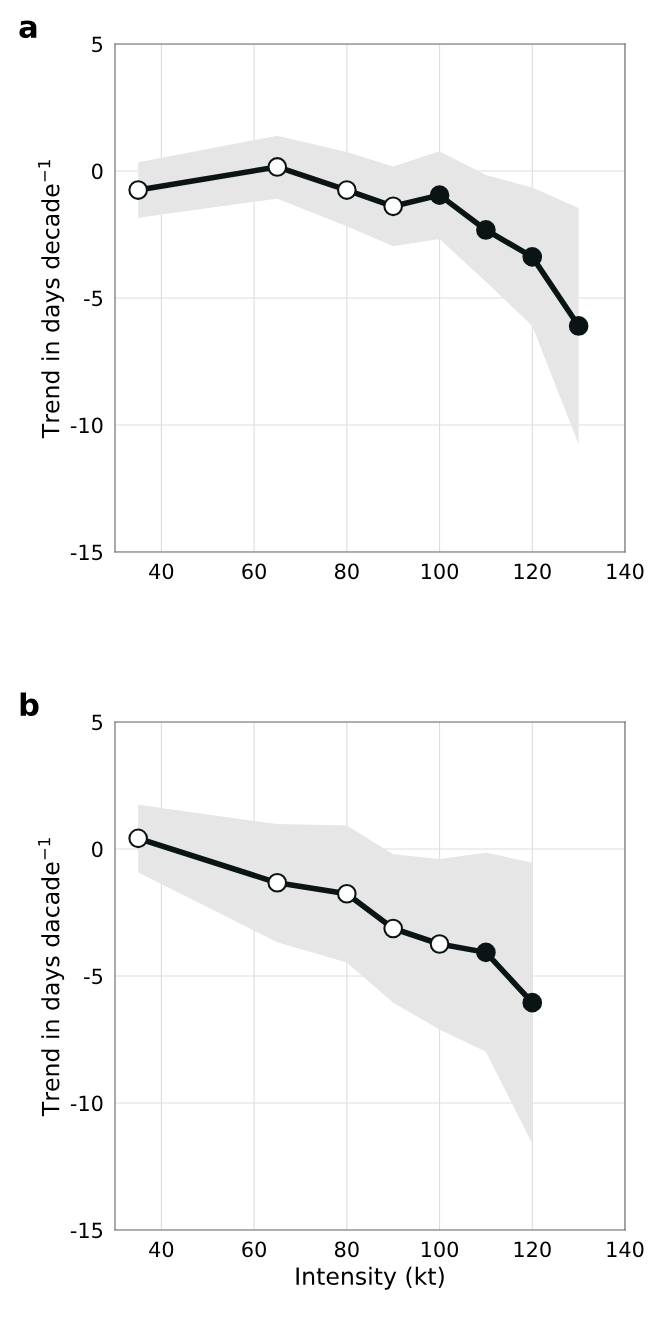  I want to click on x-axis-title: Intensity (kt), so click(370, 1278).